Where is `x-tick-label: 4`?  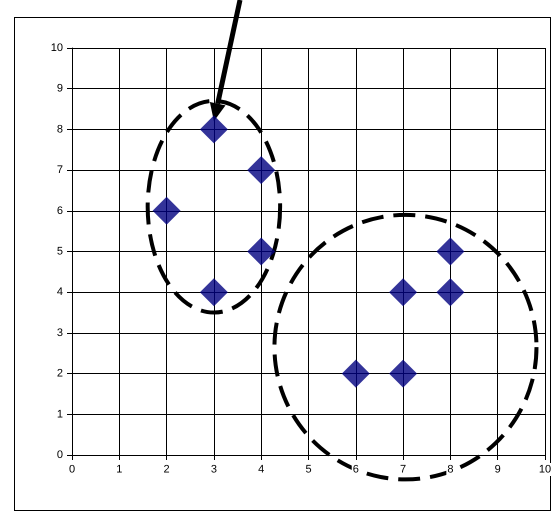 x-tick-label: 4 is located at coordinates (261, 470).